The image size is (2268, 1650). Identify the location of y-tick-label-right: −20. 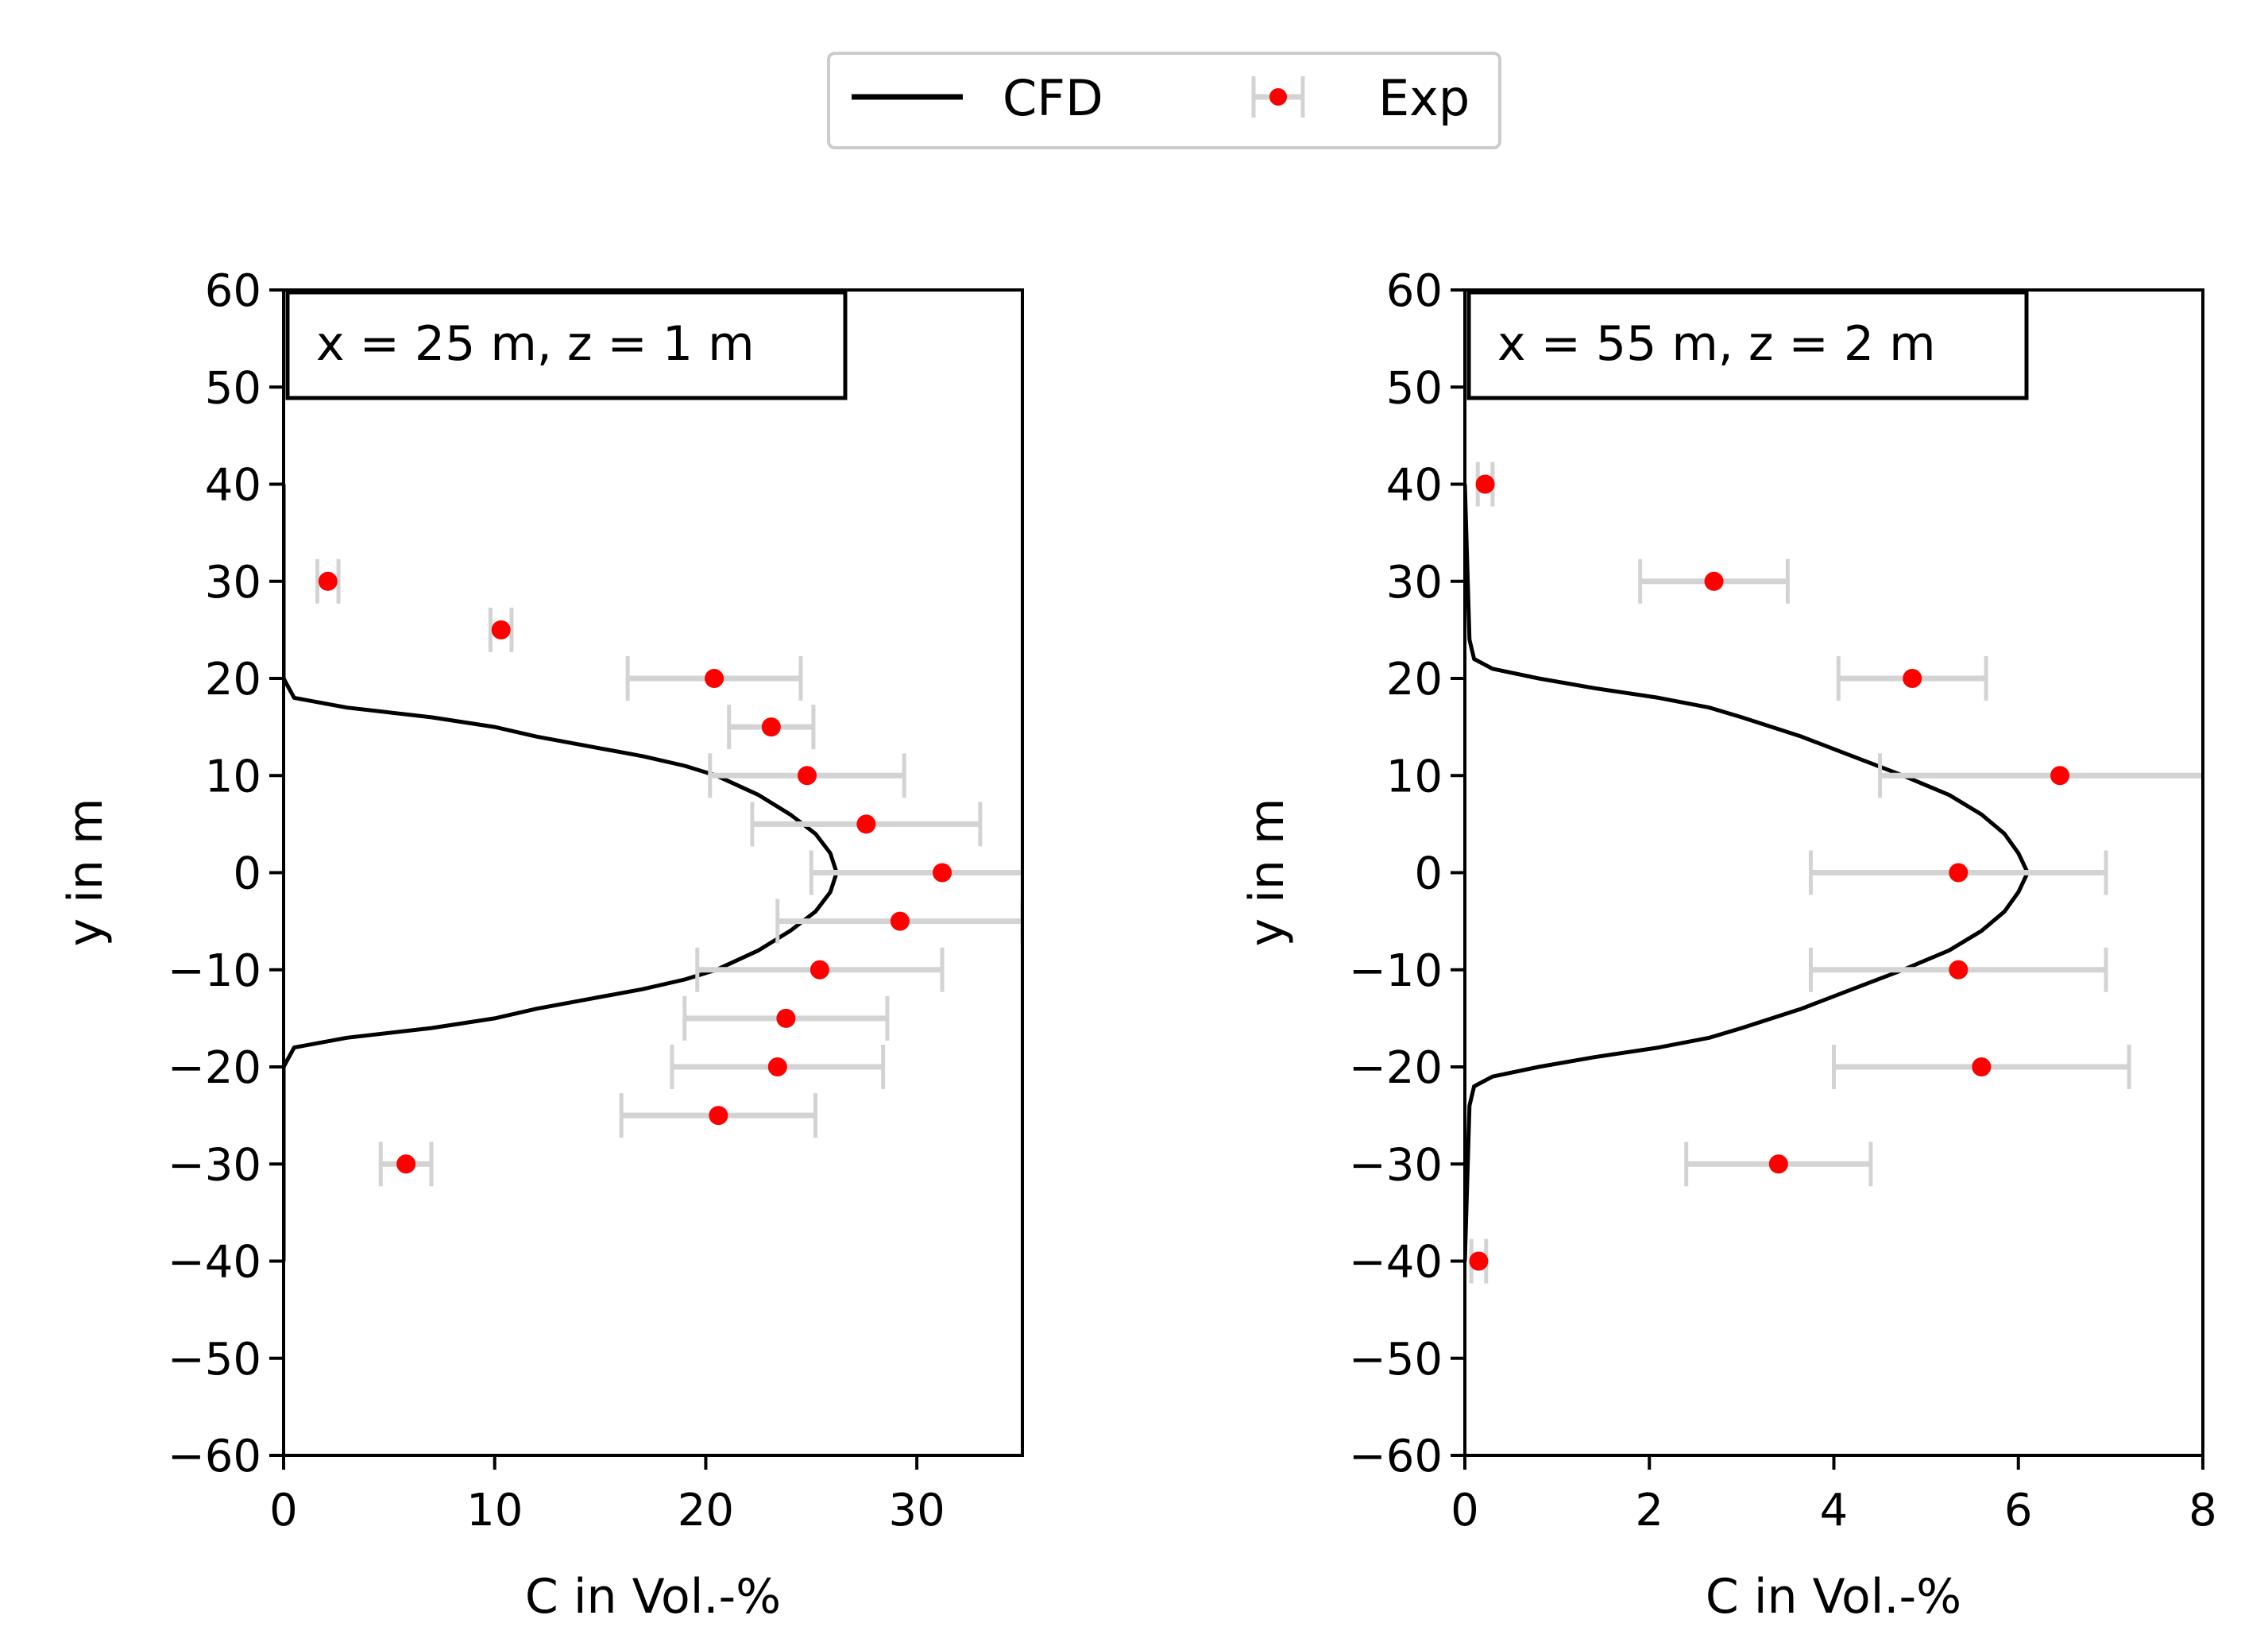
(1396, 1068).